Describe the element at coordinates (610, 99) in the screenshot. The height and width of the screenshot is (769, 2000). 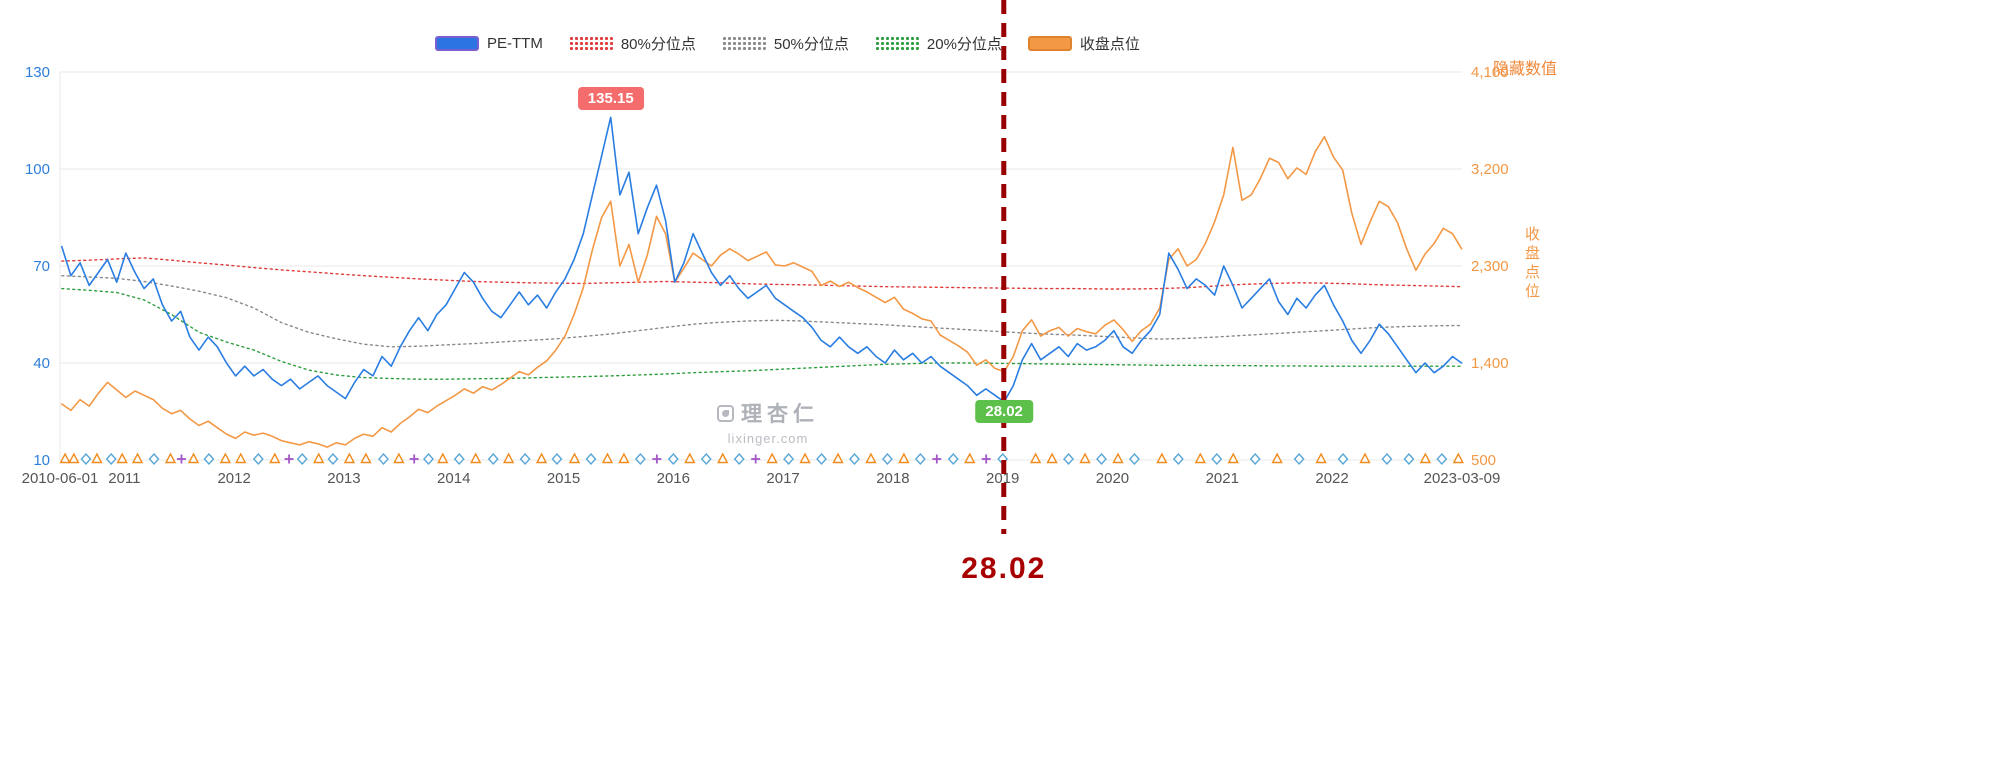
I see `max-value-badge: 135.15` at that location.